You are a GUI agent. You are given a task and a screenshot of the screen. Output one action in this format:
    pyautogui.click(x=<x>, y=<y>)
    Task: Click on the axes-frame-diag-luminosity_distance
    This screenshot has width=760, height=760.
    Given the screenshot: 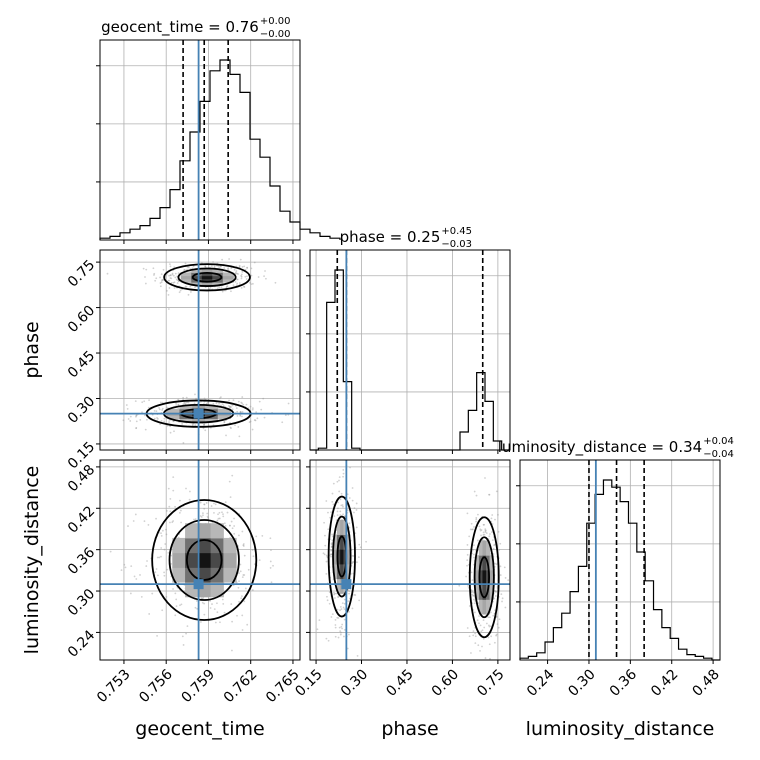 What is the action you would take?
    pyautogui.click(x=620, y=560)
    